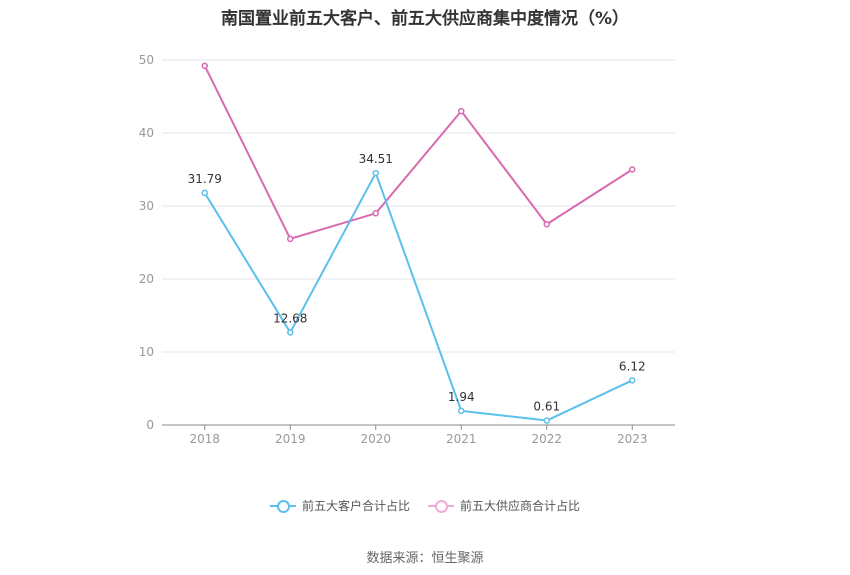  Describe the element at coordinates (282, 506) in the screenshot. I see `legend-marker-customers` at that location.